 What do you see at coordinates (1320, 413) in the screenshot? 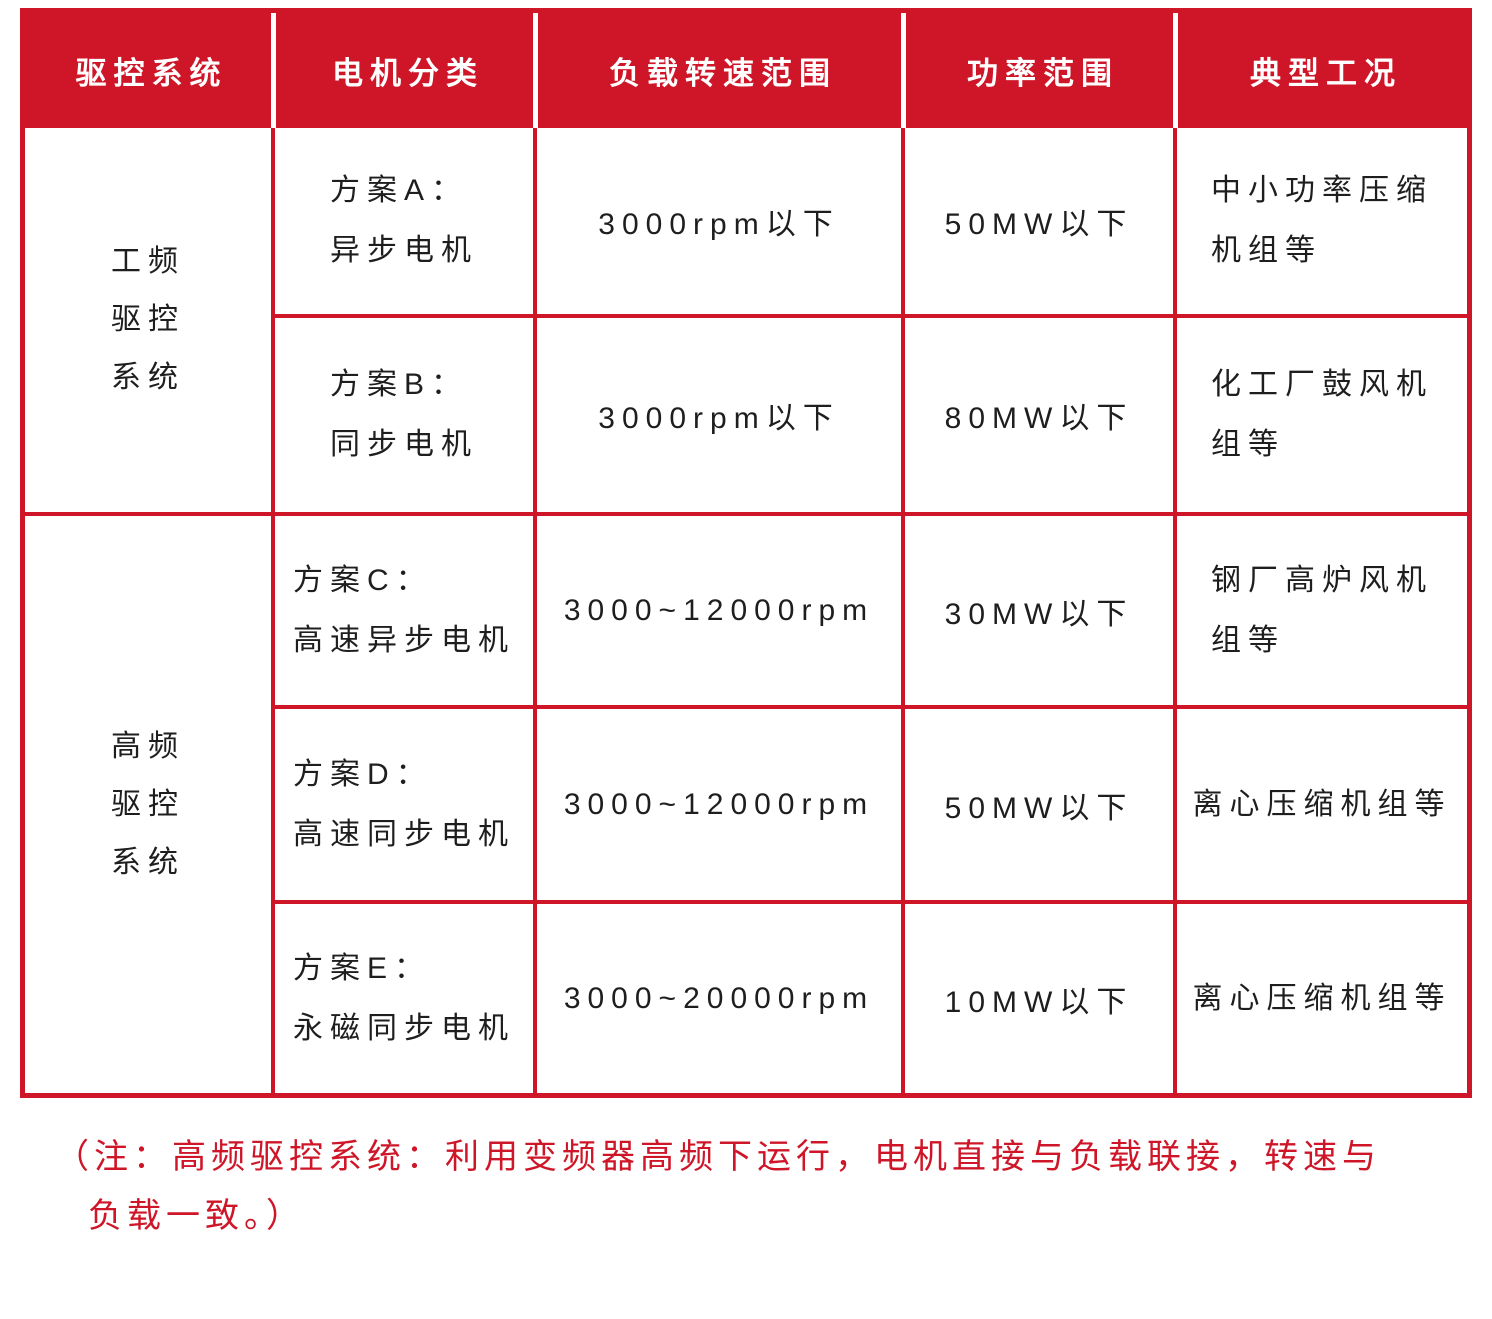
I see `cell-scheme-b-application: 化工厂鼓风机 组等` at bounding box center [1320, 413].